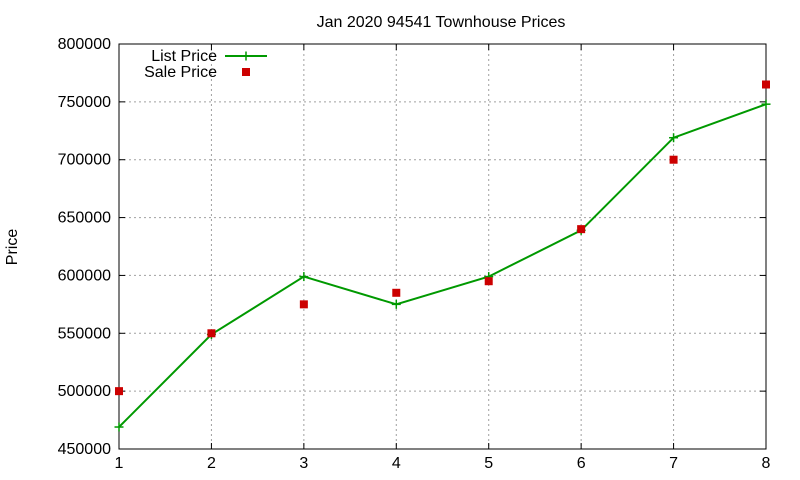  I want to click on legend: List Price Sale Price, so click(205, 64).